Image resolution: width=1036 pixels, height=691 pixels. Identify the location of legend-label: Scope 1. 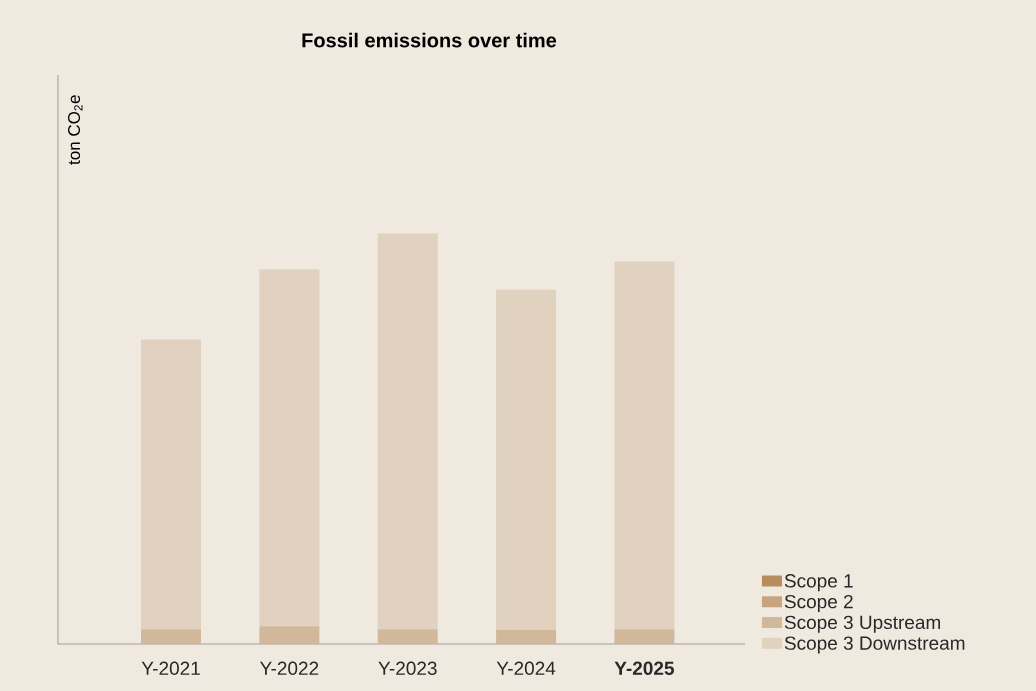
(818, 583).